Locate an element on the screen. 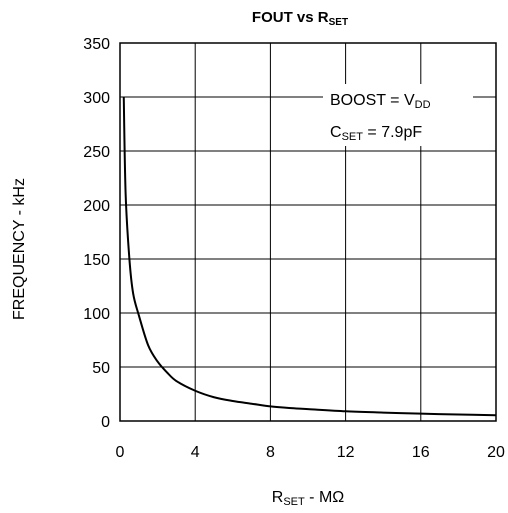 The height and width of the screenshot is (513, 508). y-tick-label: 300 is located at coordinates (96, 98).